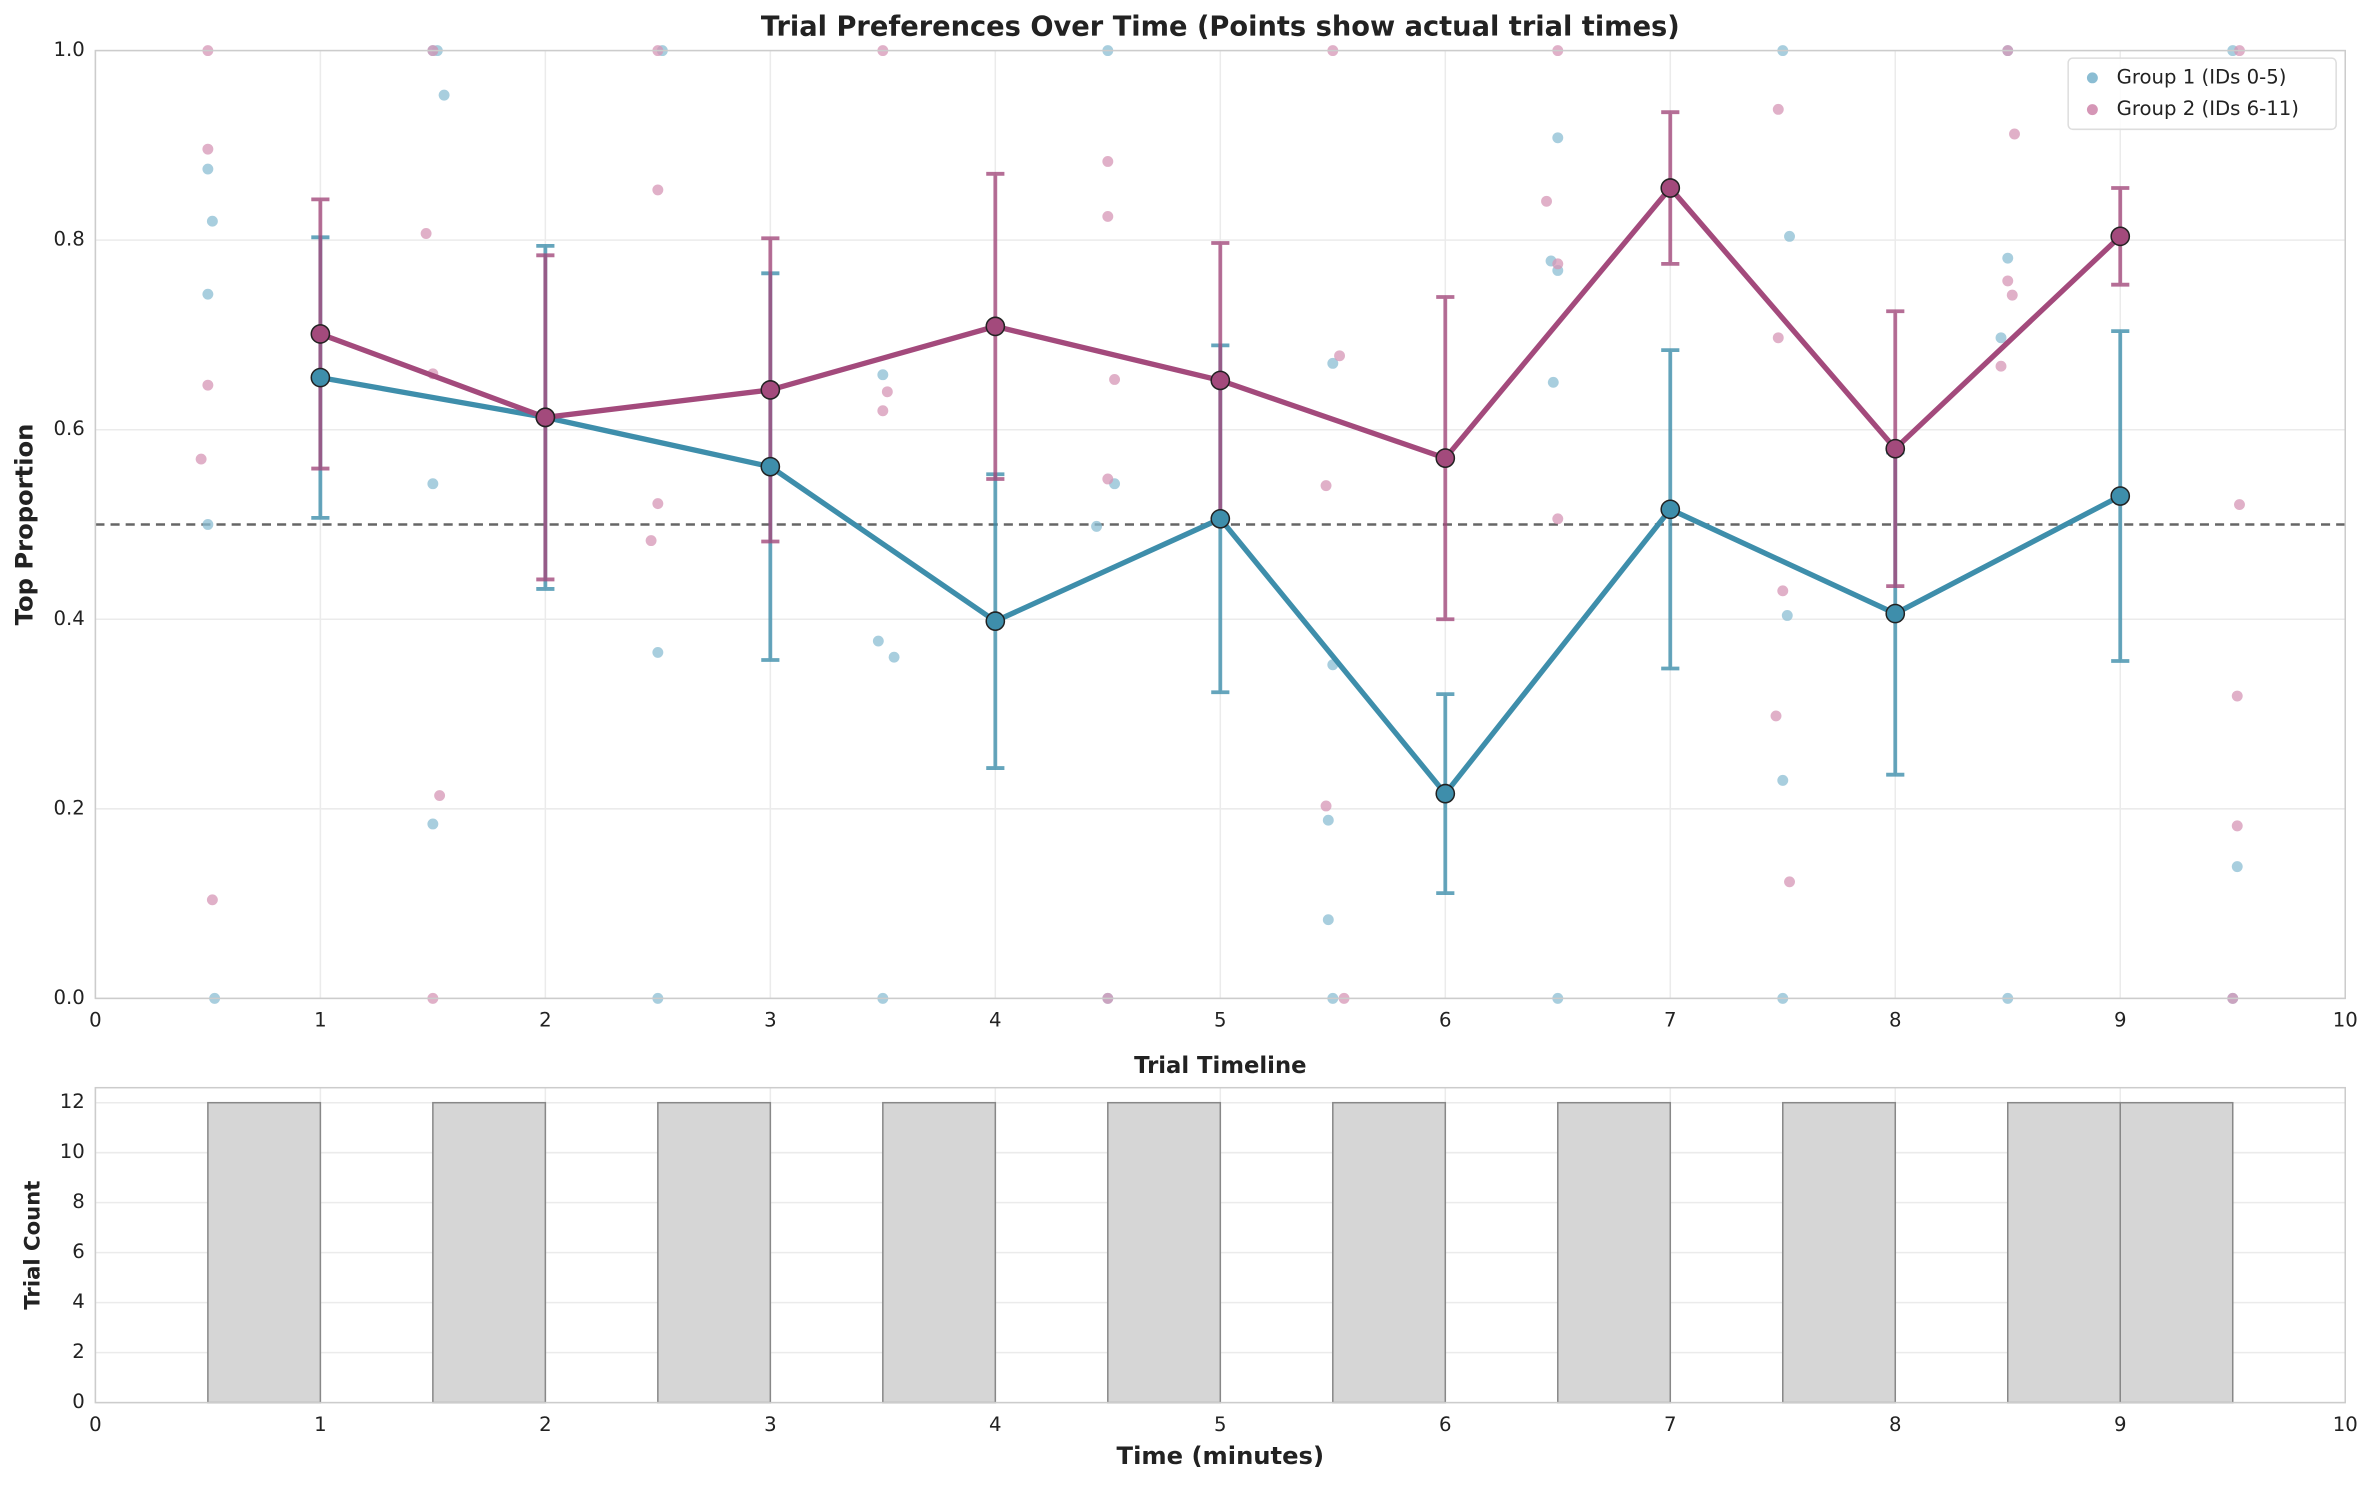  I want to click on y-axis-label: Trial Count, so click(31, 1245).